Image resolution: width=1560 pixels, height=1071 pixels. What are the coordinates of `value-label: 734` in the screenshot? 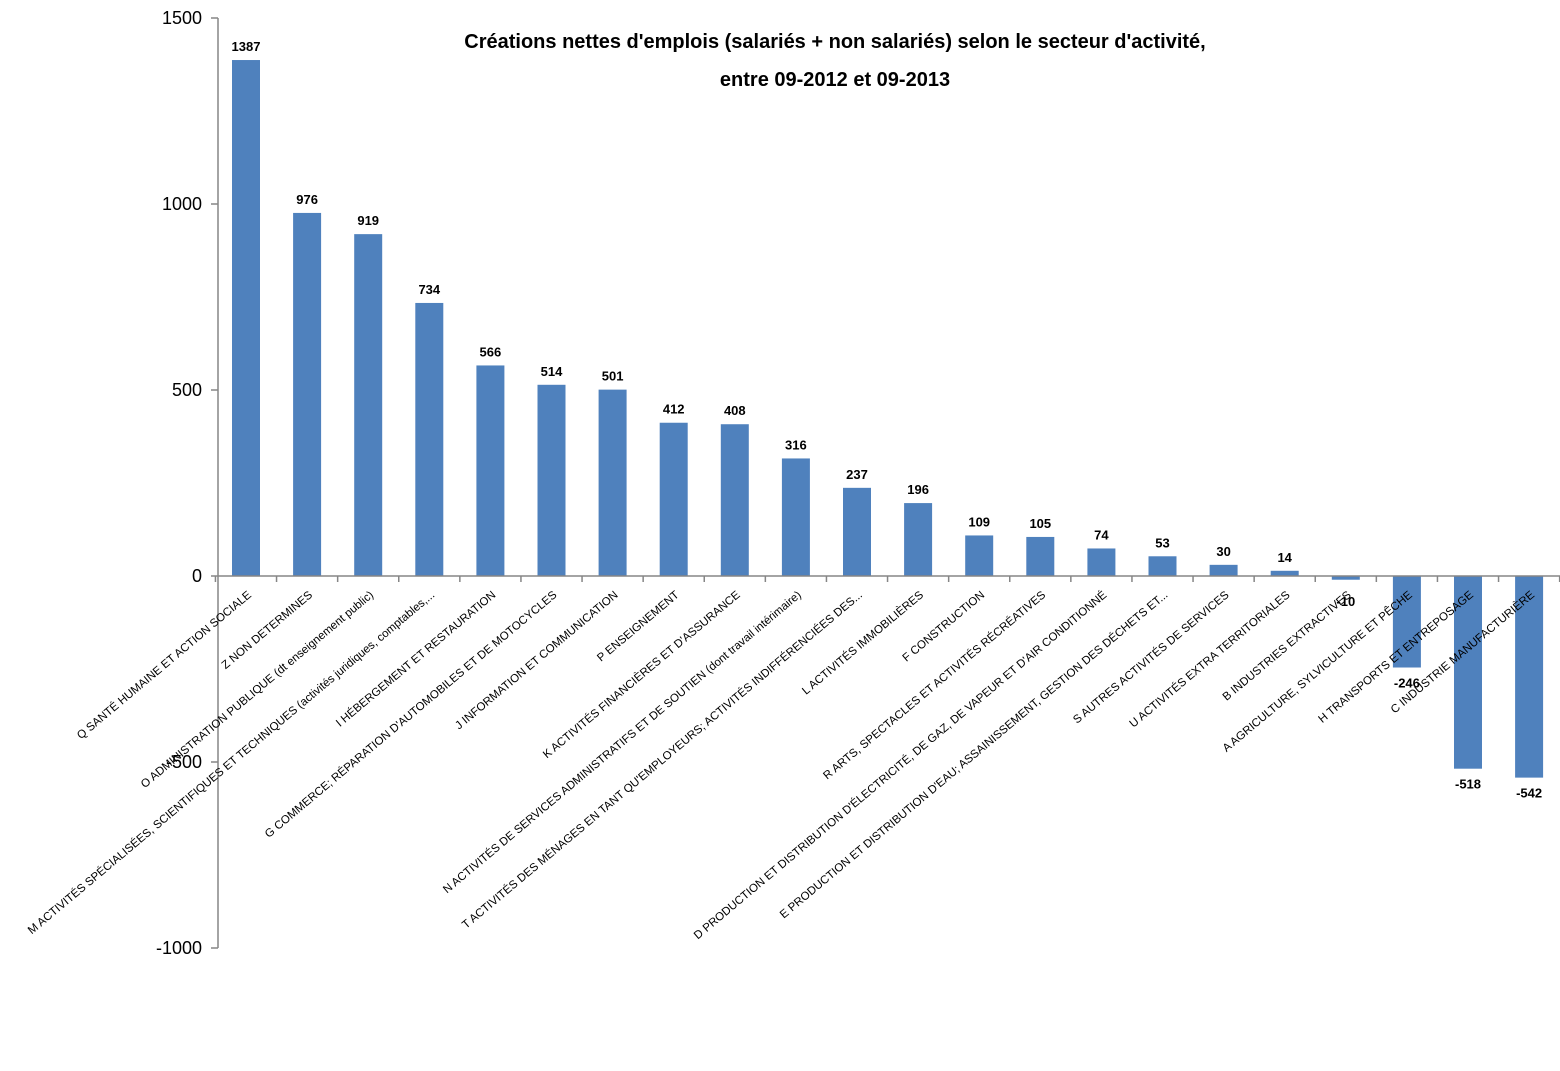 It's located at (429, 289).